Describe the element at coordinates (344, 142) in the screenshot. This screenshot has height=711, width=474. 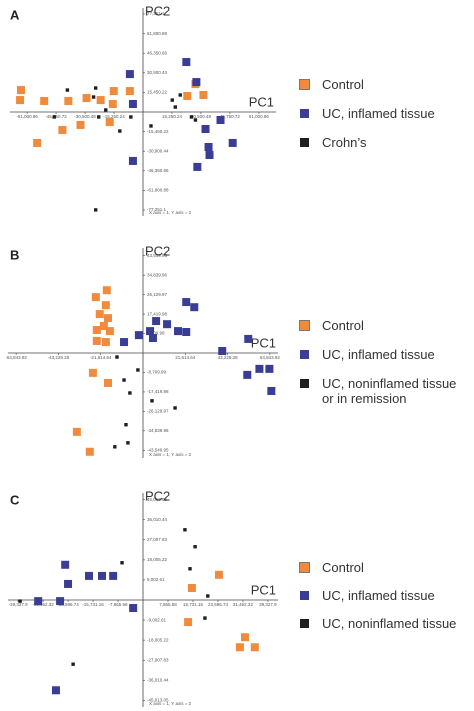
I see `legend-label: Crohn’s` at that location.